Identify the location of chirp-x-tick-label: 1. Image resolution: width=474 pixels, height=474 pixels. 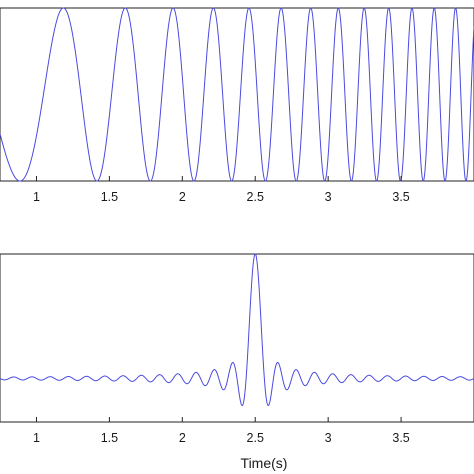
(36, 197).